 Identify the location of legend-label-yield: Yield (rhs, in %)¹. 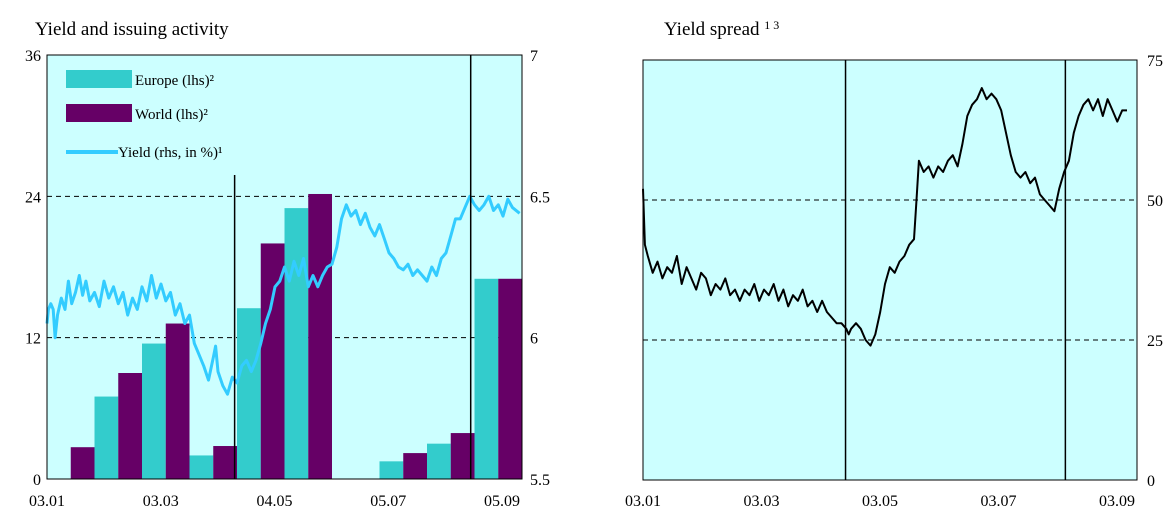
(170, 153).